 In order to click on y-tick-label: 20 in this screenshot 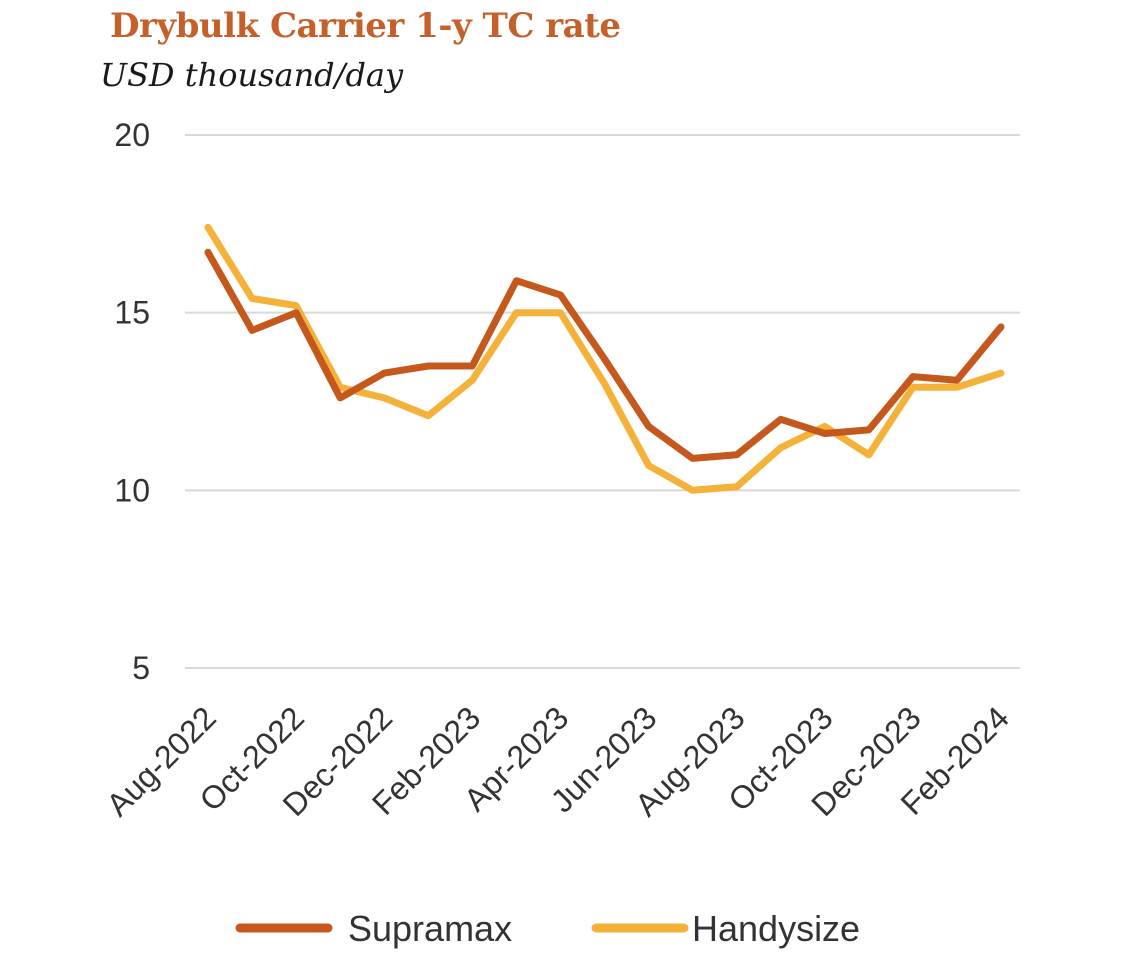, I will do `click(132, 135)`.